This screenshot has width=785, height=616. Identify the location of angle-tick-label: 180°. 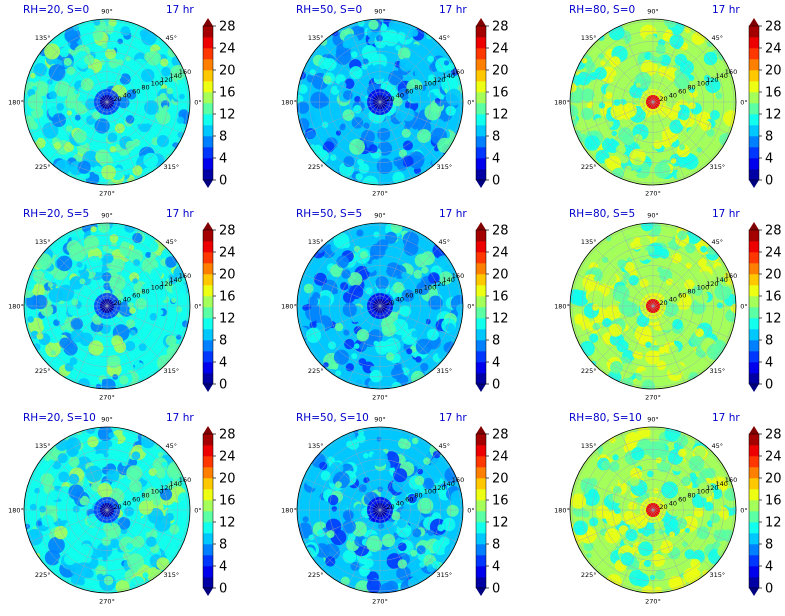
(289, 307).